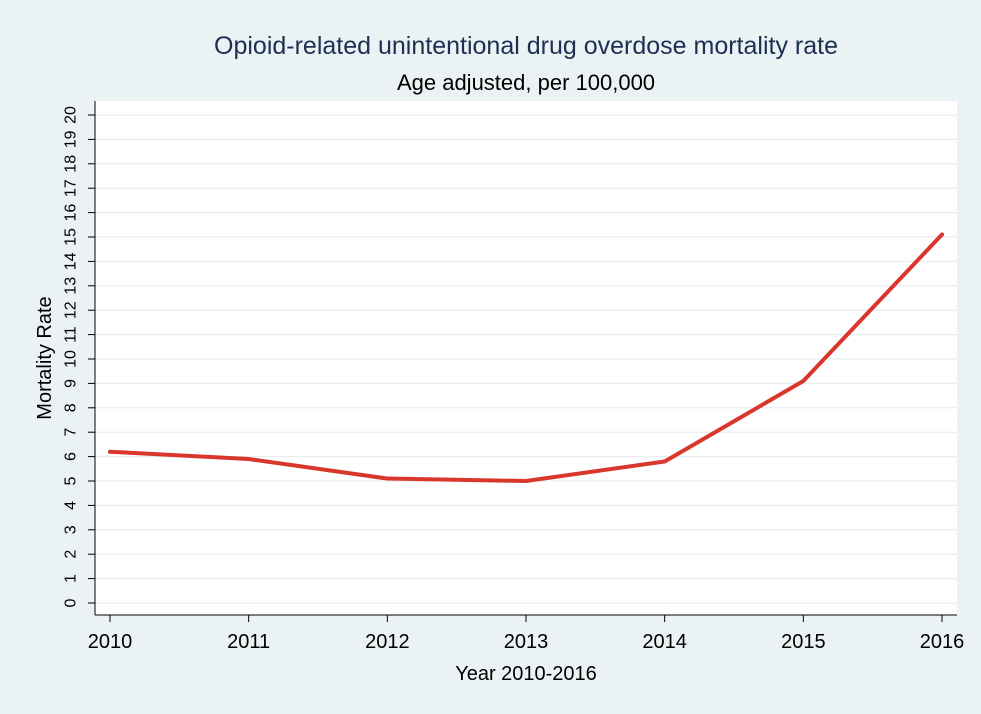 The height and width of the screenshot is (714, 981). What do you see at coordinates (71, 407) in the screenshot?
I see `y-tick-label: 8` at bounding box center [71, 407].